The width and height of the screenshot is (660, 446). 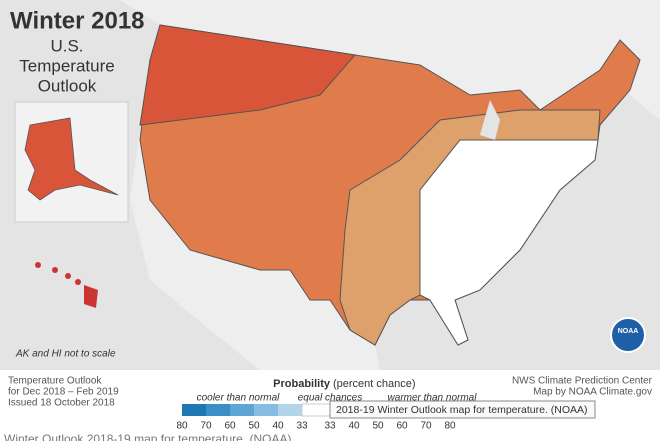 I want to click on hawaii, so click(x=66, y=285).